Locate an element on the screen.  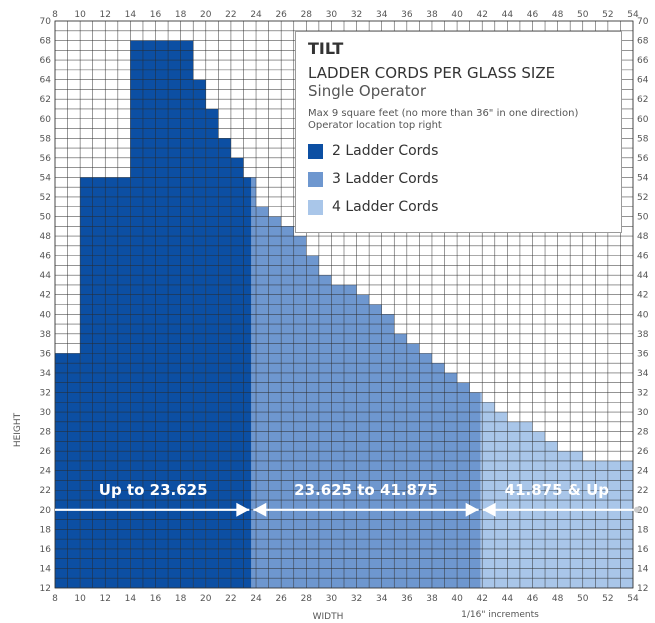
x-tick-label: 40 is located at coordinates (457, 599).